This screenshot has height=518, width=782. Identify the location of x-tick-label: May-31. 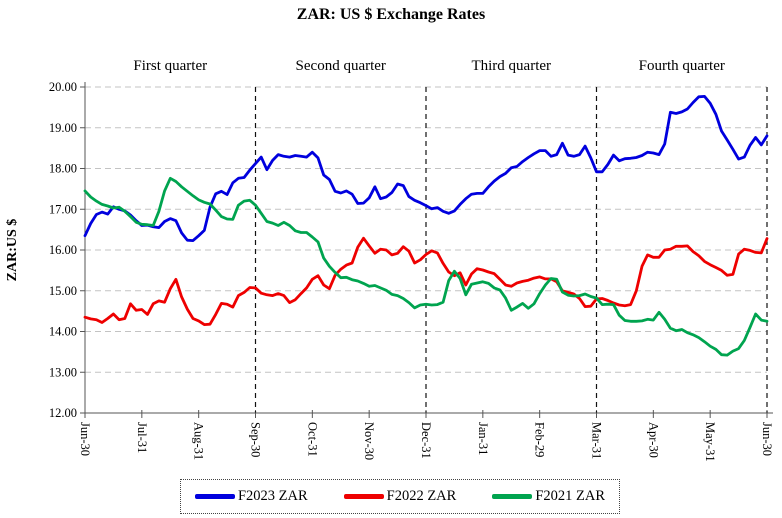
(710, 442).